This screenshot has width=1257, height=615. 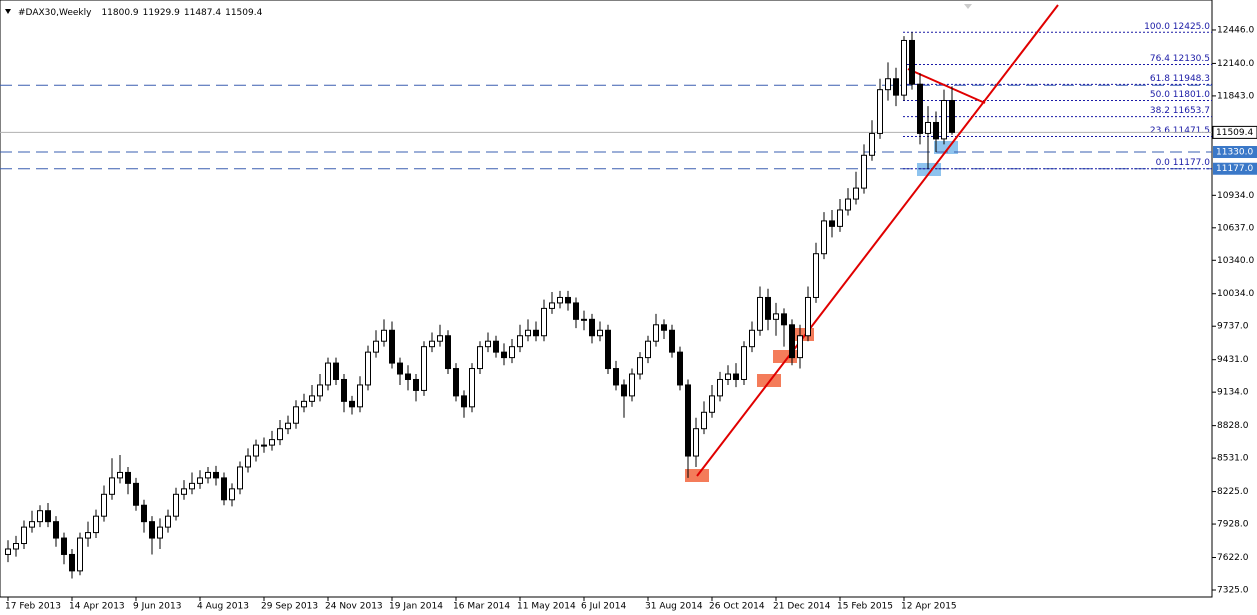 What do you see at coordinates (1180, 59) in the screenshot?
I see `fib-label: 76.4 12130.5` at bounding box center [1180, 59].